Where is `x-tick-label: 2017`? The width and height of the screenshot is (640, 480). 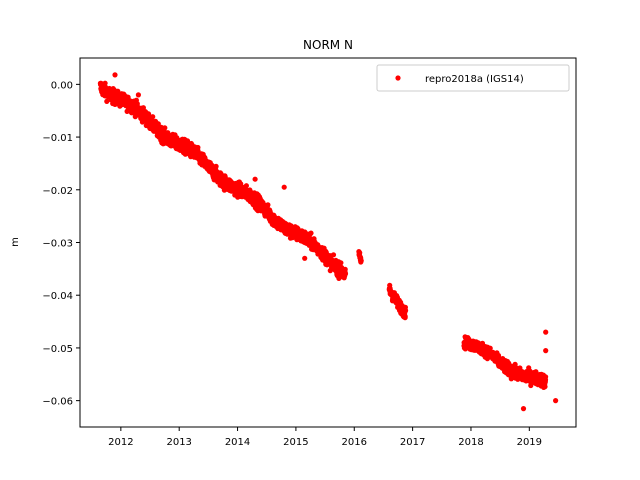
x-tick-label: 2017 is located at coordinates (412, 442).